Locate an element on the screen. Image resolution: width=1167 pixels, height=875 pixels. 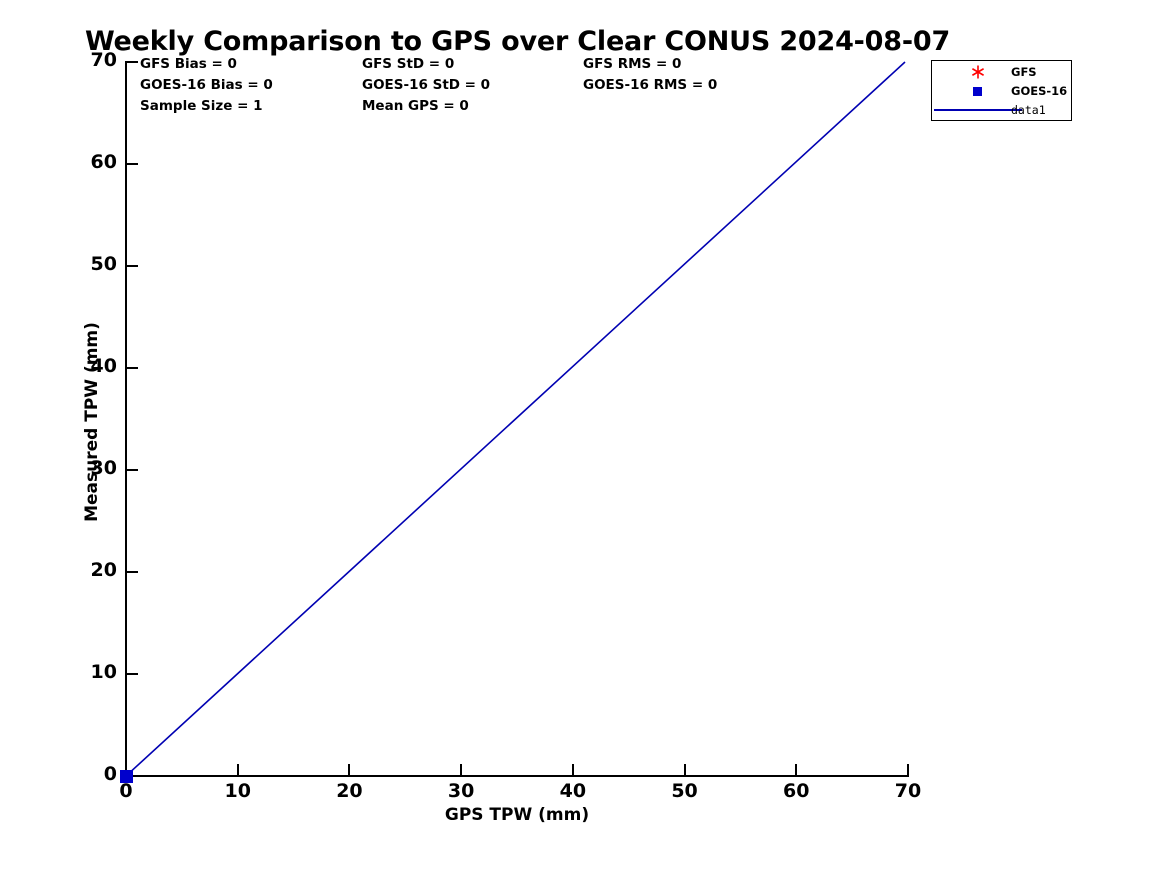
annotation-goes-bias: GOES-16 Bias = 0 is located at coordinates (206, 85).